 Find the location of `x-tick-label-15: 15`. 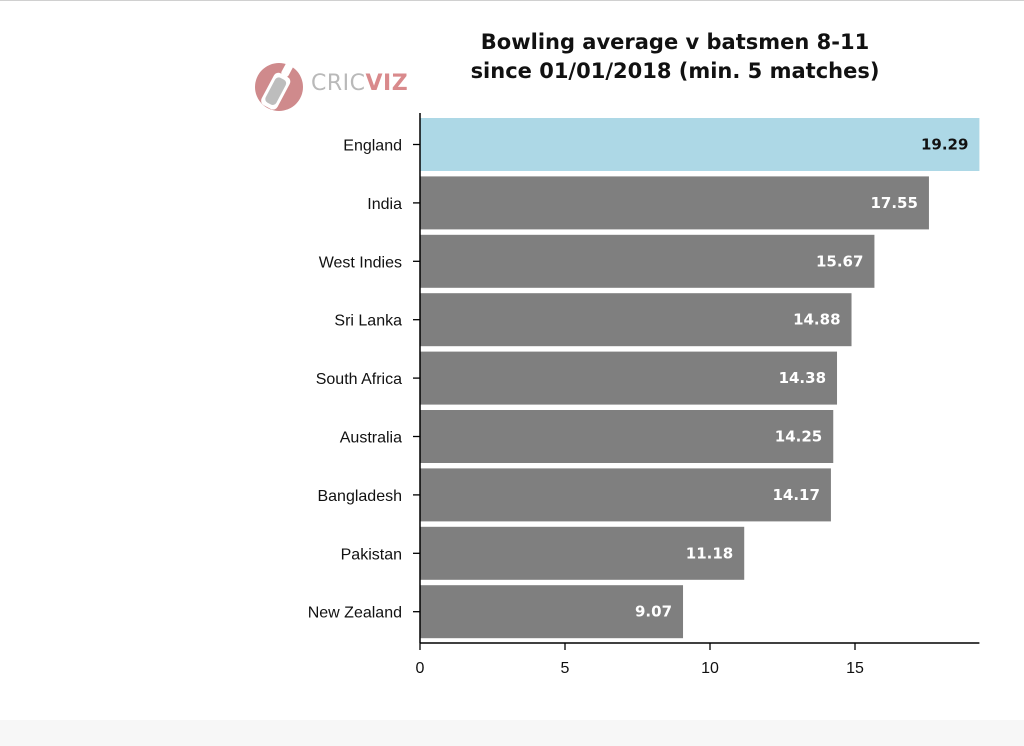

x-tick-label-15: 15 is located at coordinates (855, 668).